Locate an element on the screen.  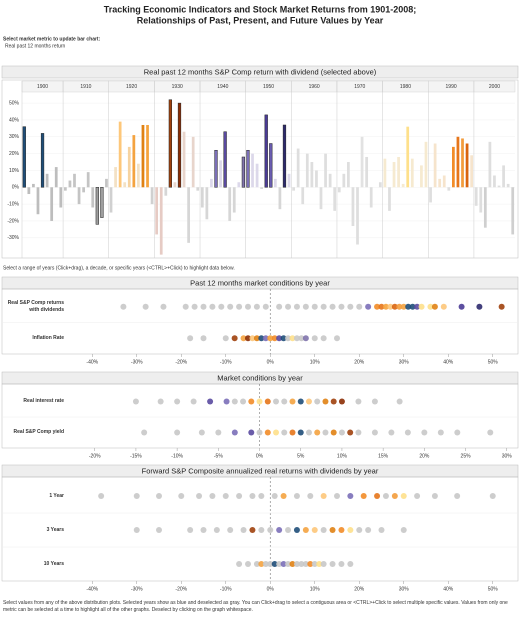
decade-label: 1960 is located at coordinates (314, 87).